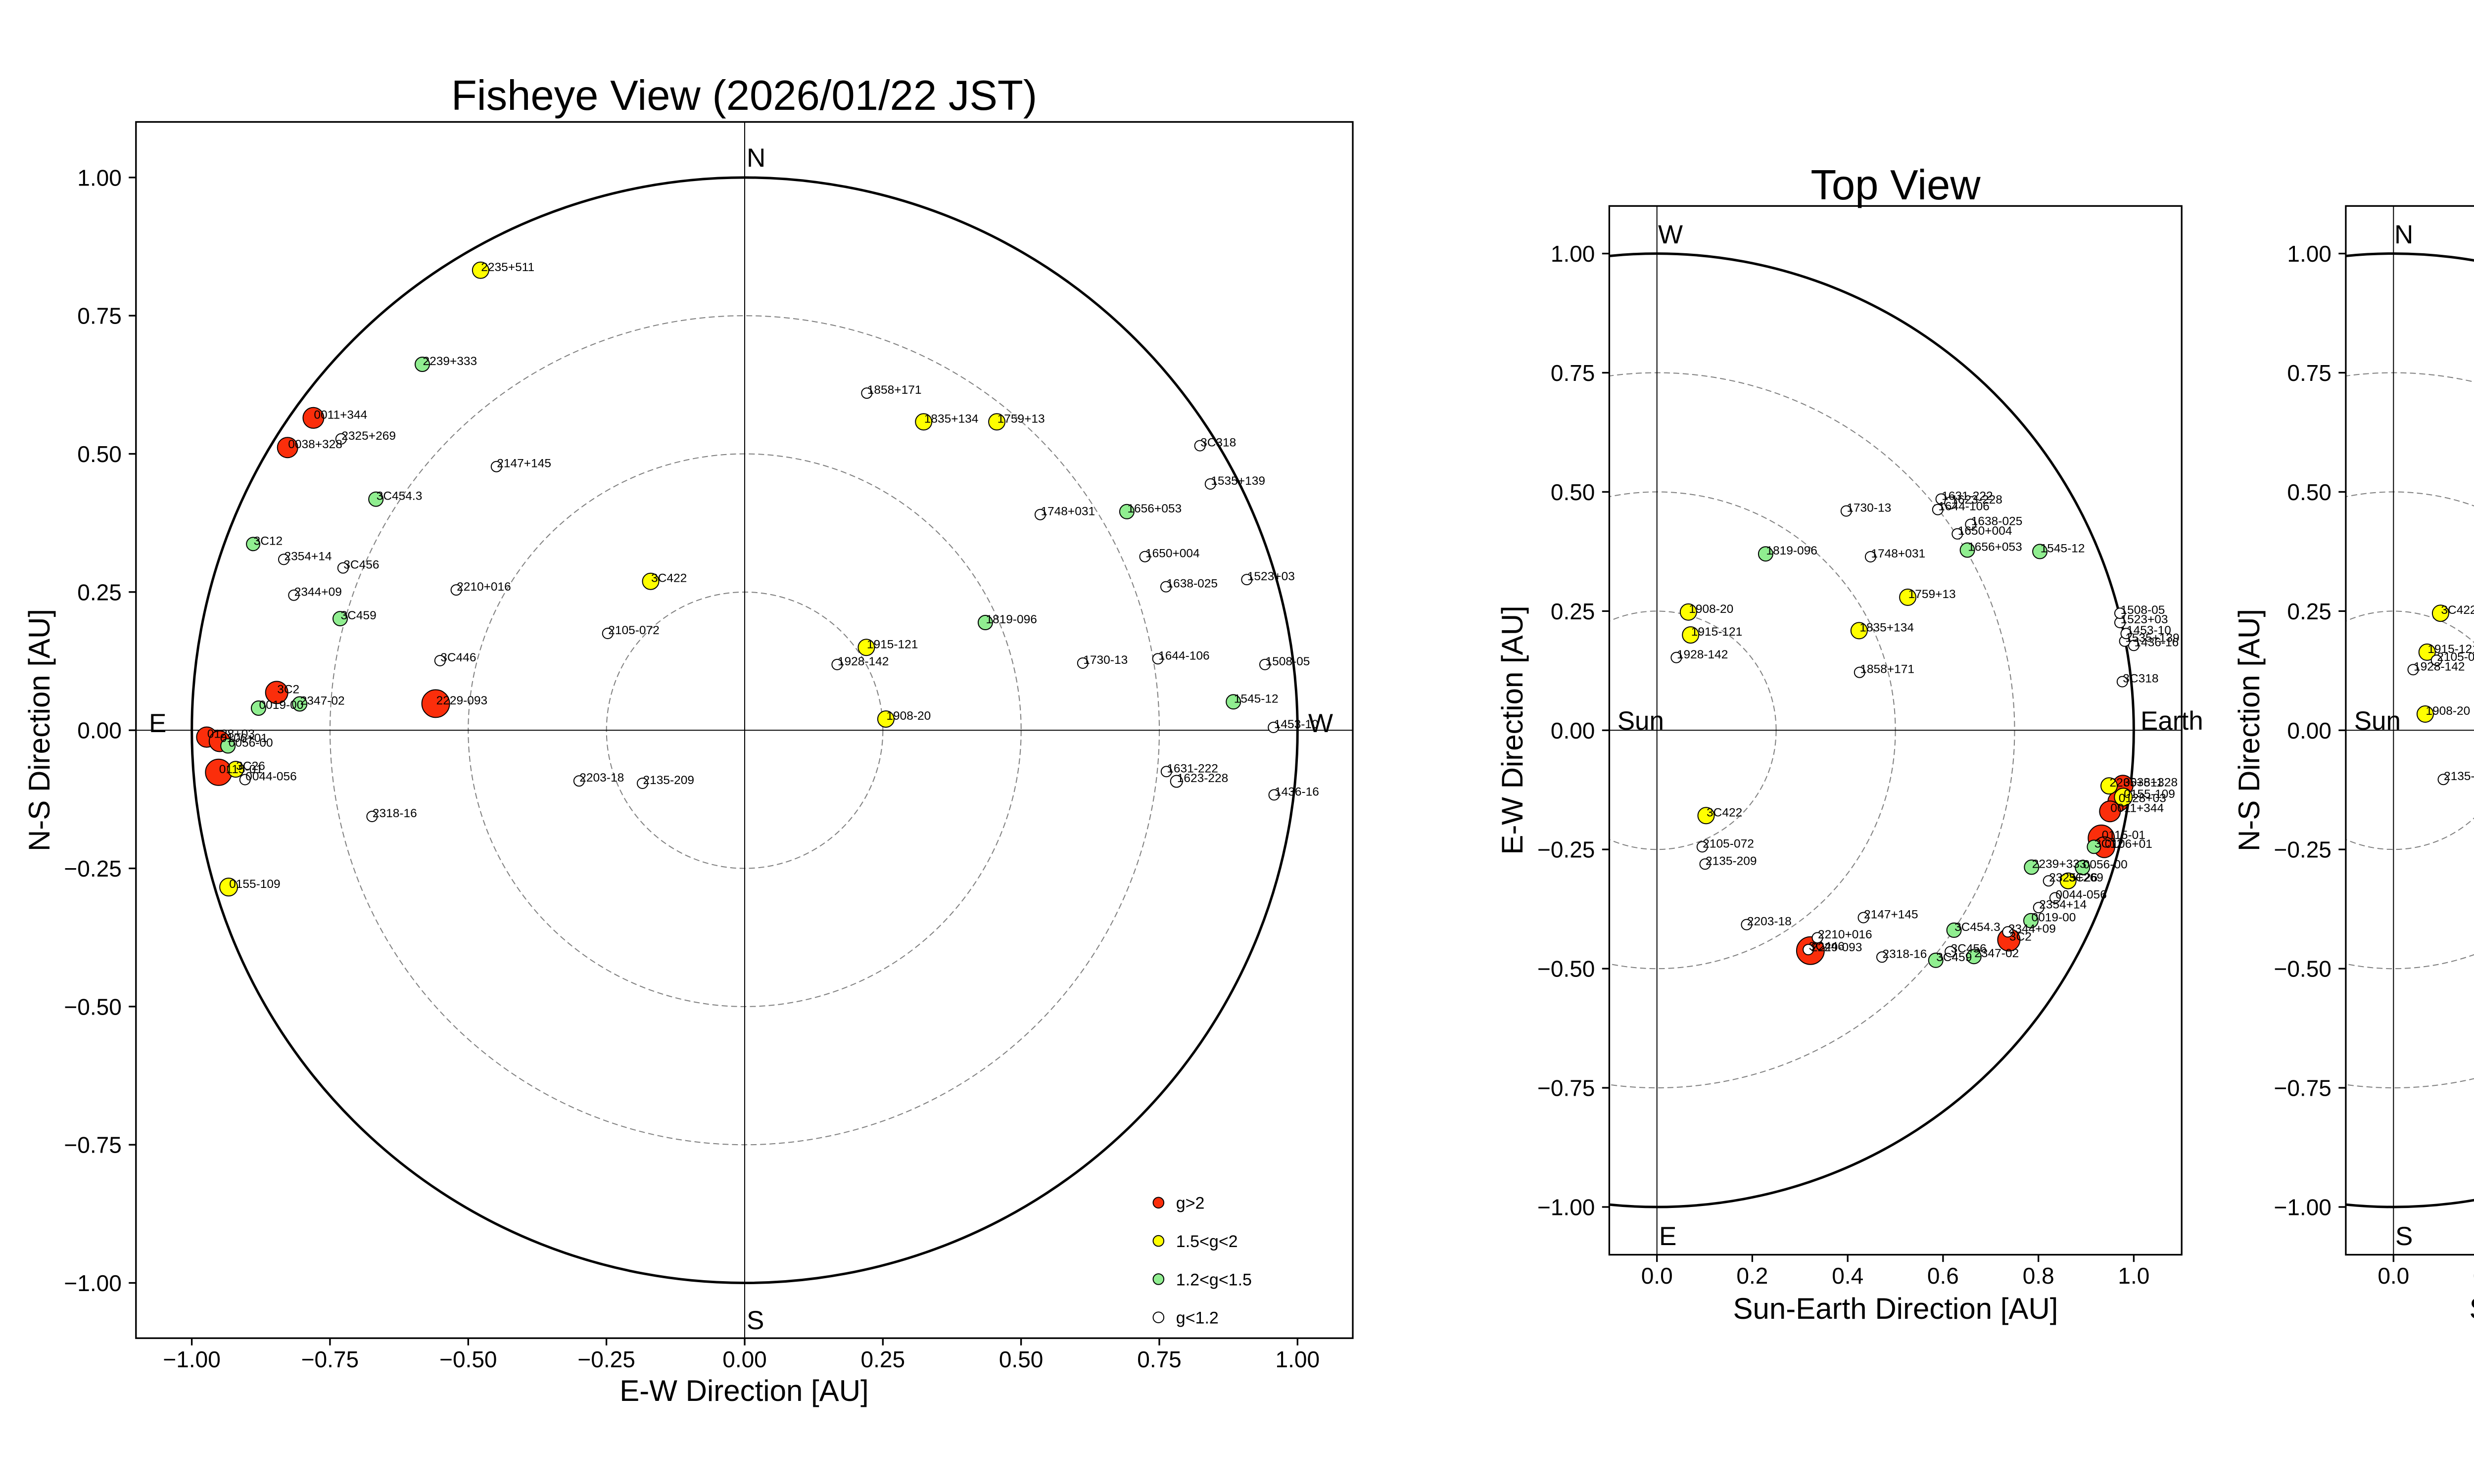 The width and height of the screenshot is (2474, 1484). I want to click on svg-text: Top View, so click(1896, 185).